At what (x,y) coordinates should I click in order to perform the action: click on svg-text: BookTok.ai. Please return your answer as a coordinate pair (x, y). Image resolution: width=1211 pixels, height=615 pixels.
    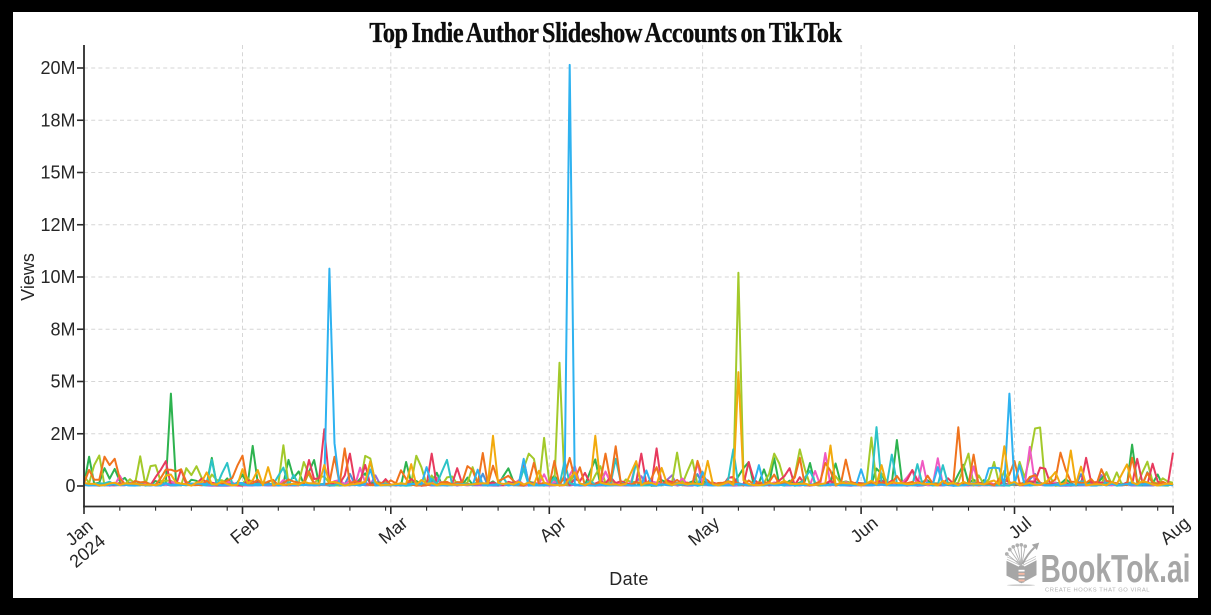
    Looking at the image, I should click on (1116, 569).